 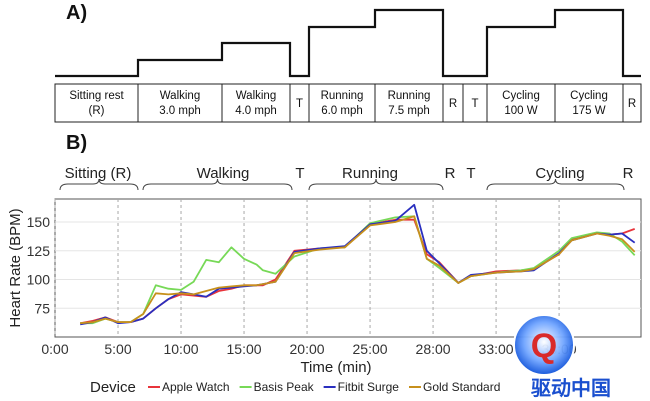 What do you see at coordinates (335, 367) in the screenshot?
I see `x-axis-label: Time (min)` at bounding box center [335, 367].